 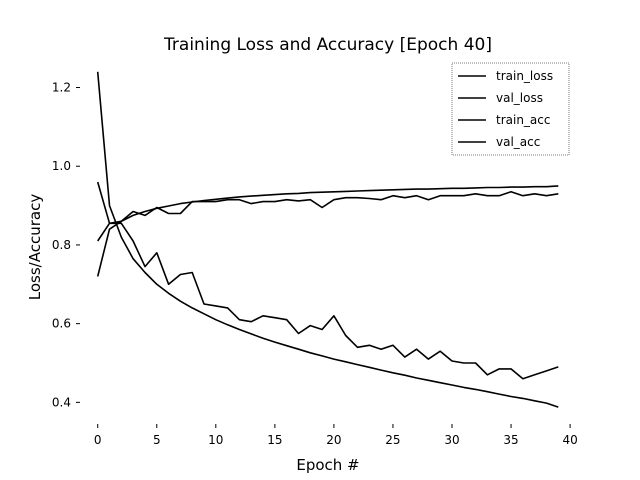 I want to click on x-tick-label: 35, so click(x=510, y=440).